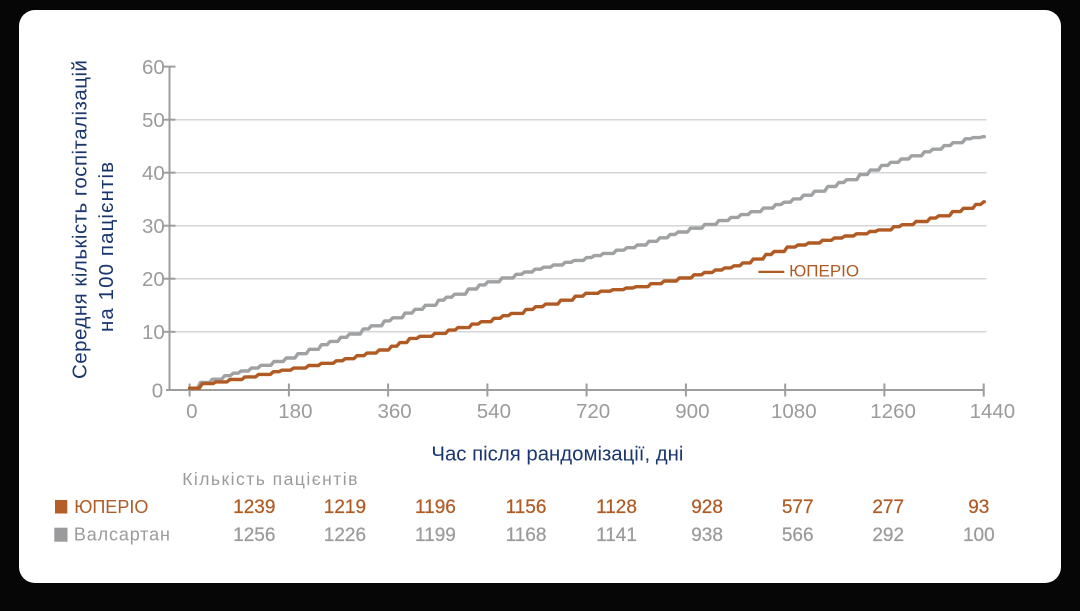  Describe the element at coordinates (153, 226) in the screenshot. I see `svg-text: 30` at that location.